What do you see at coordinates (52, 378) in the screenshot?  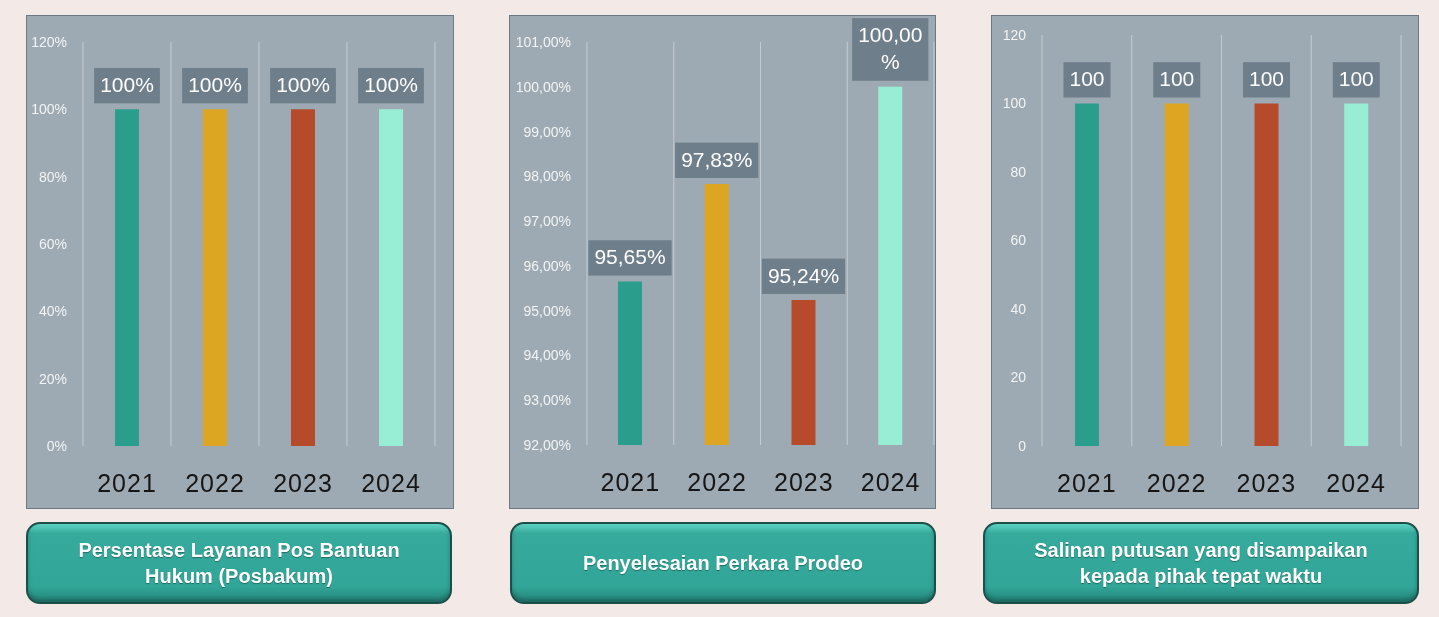 I see `y-tick-label: 20%` at bounding box center [52, 378].